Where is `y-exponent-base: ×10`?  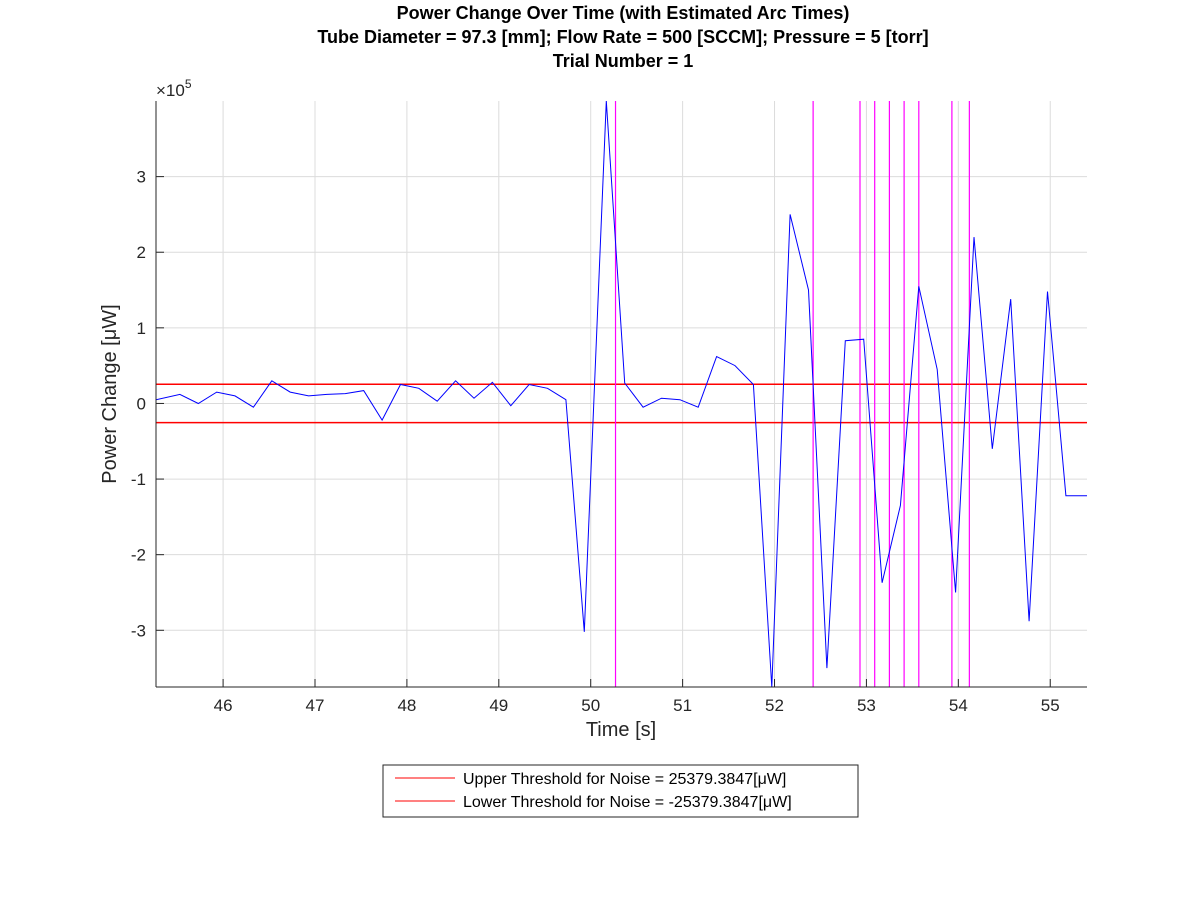 y-exponent-base: ×10 is located at coordinates (170, 90).